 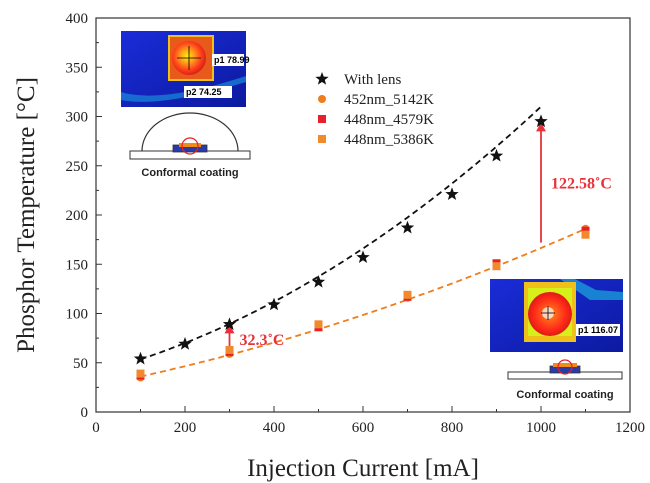 What do you see at coordinates (77, 68) in the screenshot?
I see `y-tick-label: 350` at bounding box center [77, 68].